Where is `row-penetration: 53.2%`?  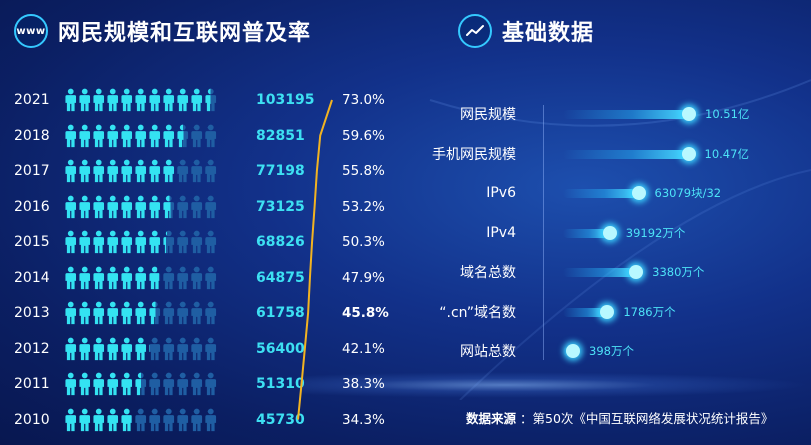 row-penetration: 53.2% is located at coordinates (363, 206).